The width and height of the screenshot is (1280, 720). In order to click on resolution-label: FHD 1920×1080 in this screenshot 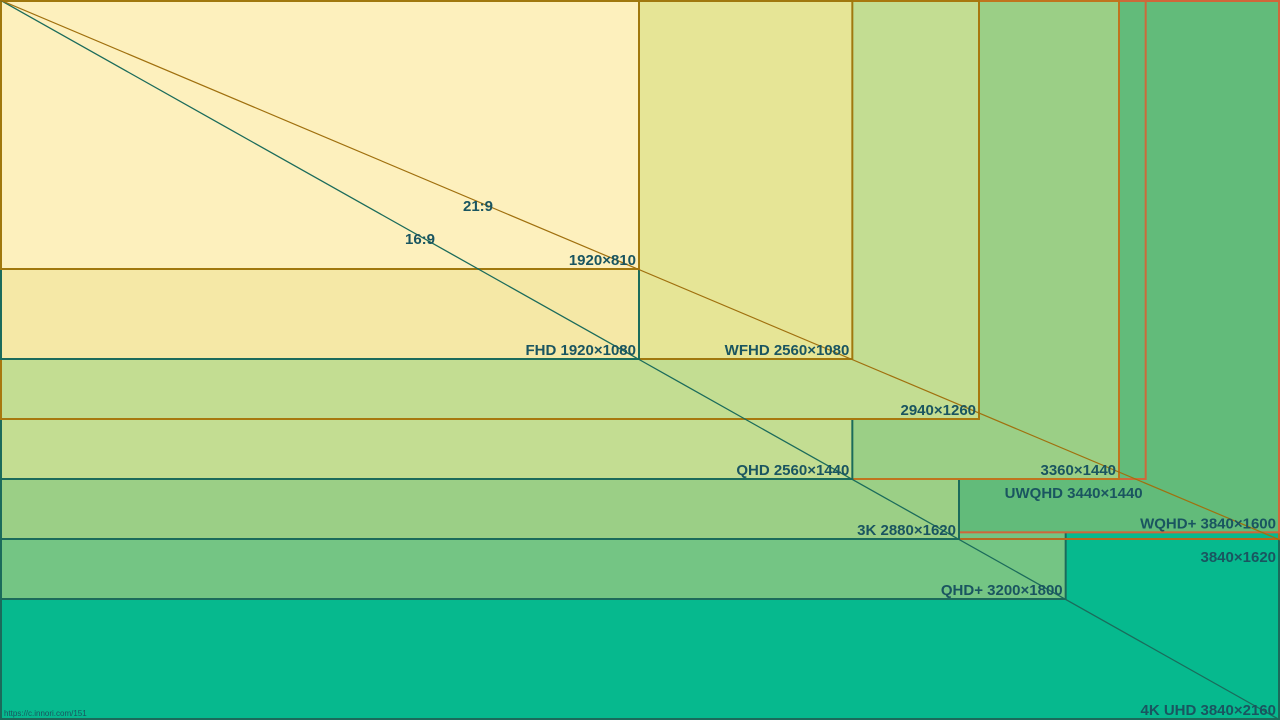, I will do `click(581, 350)`.